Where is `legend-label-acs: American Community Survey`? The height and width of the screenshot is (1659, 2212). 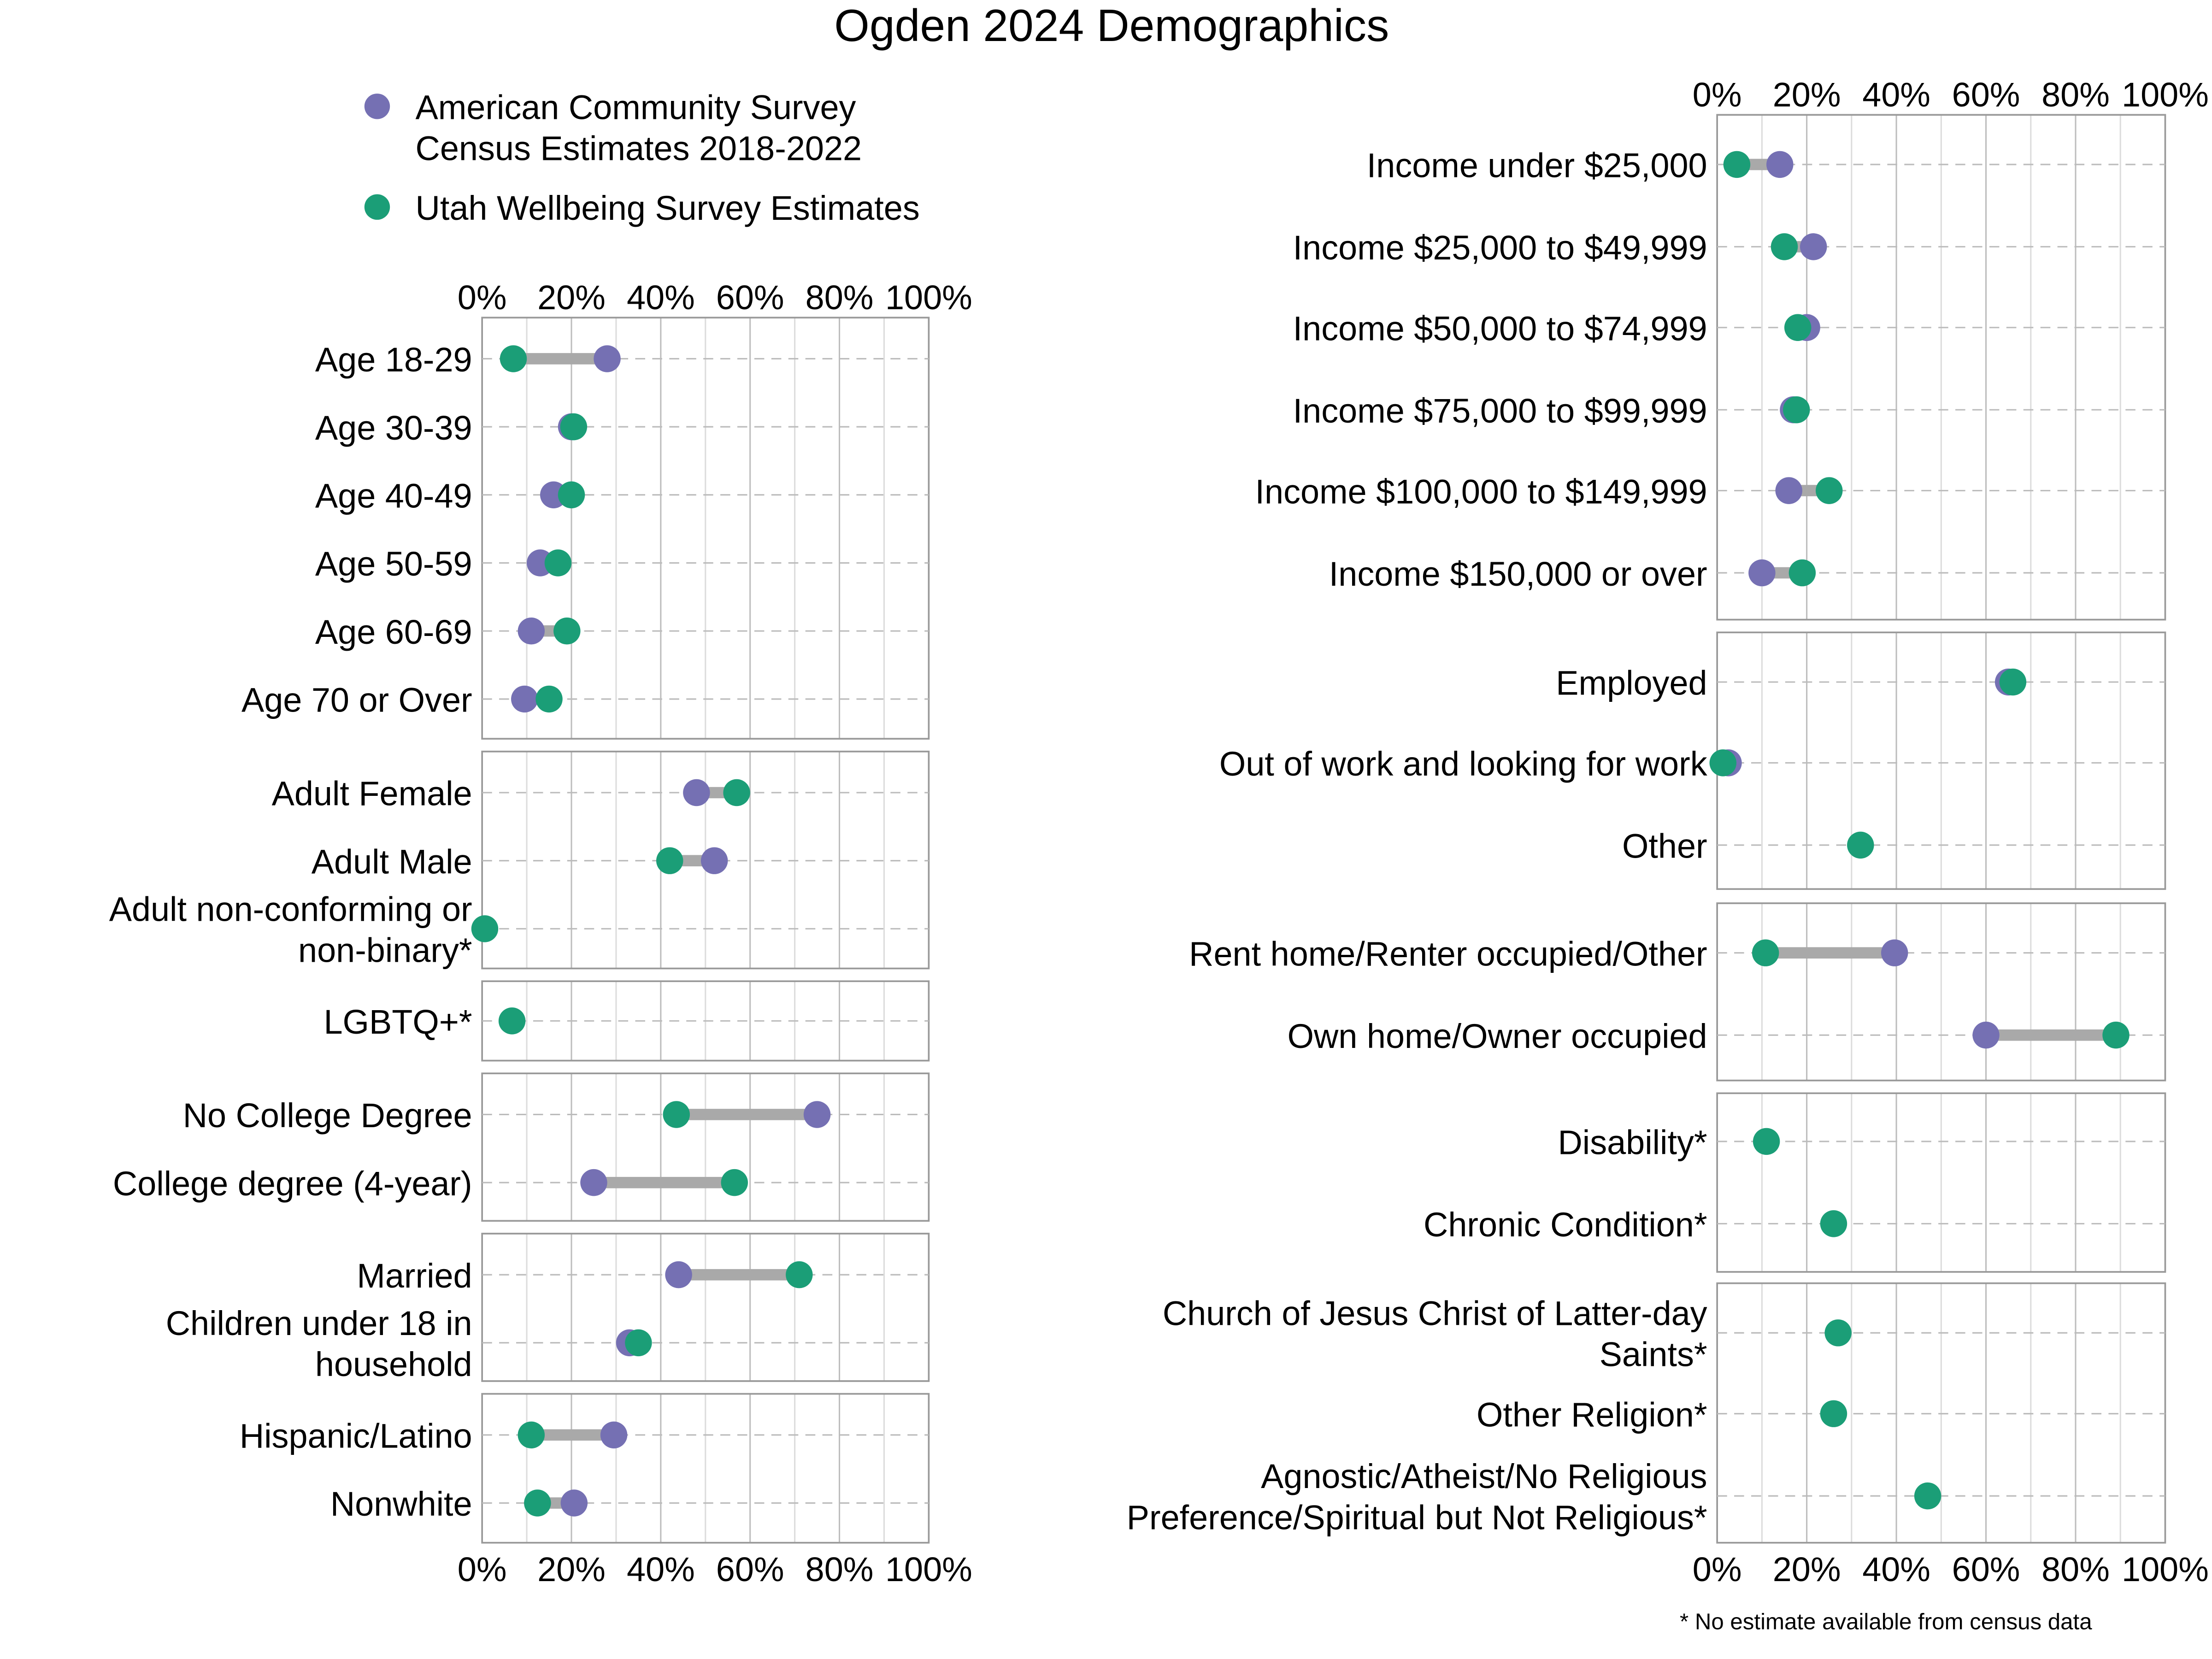
legend-label-acs: American Community Survey is located at coordinates (636, 107).